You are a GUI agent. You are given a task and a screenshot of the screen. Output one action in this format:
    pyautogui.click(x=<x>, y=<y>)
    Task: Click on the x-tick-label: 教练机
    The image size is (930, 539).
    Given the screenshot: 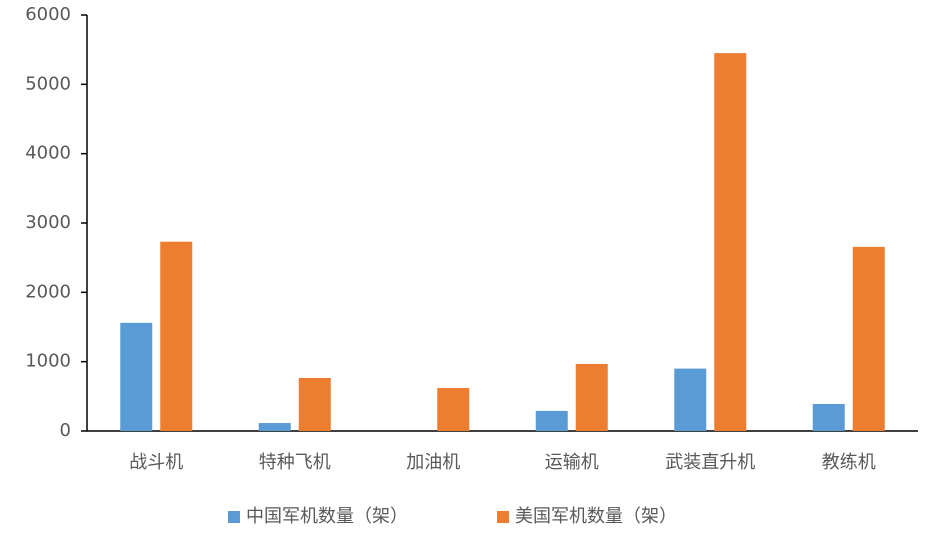 What is the action you would take?
    pyautogui.click(x=849, y=462)
    